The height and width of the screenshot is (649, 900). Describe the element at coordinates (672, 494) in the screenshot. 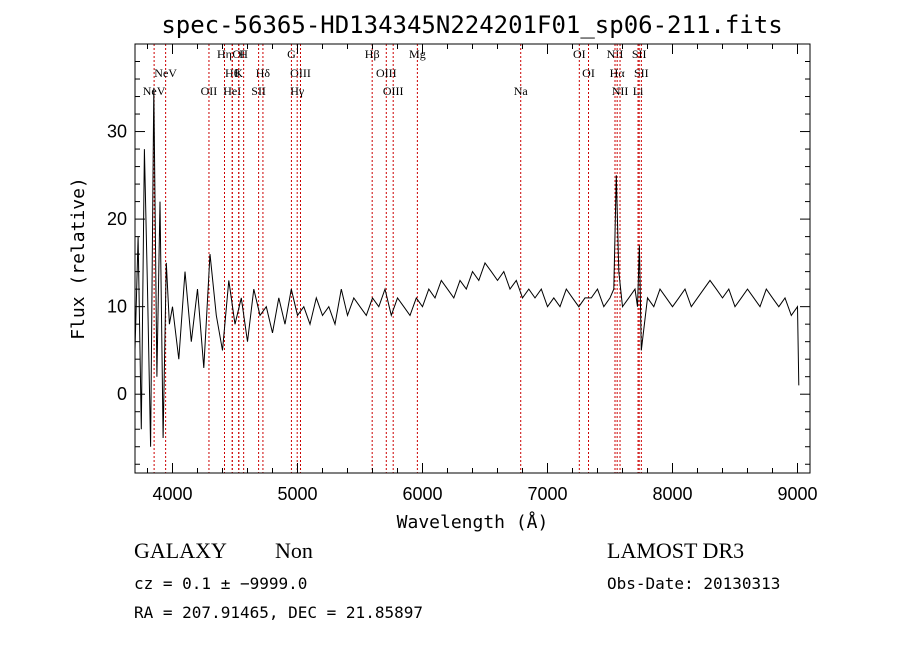

I see `x-tick-label: 8000` at that location.